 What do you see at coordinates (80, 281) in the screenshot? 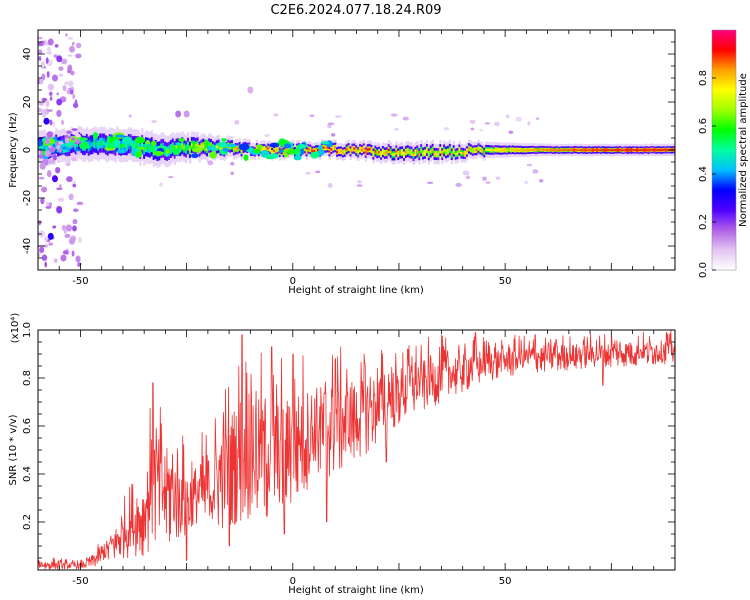
I see `spectrogram-x-tick-label: -50` at bounding box center [80, 281].